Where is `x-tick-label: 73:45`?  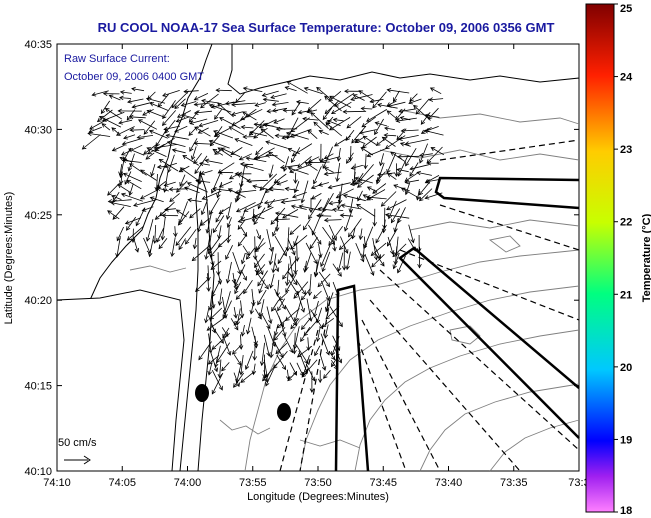 x-tick-label: 73:45 is located at coordinates (383, 483).